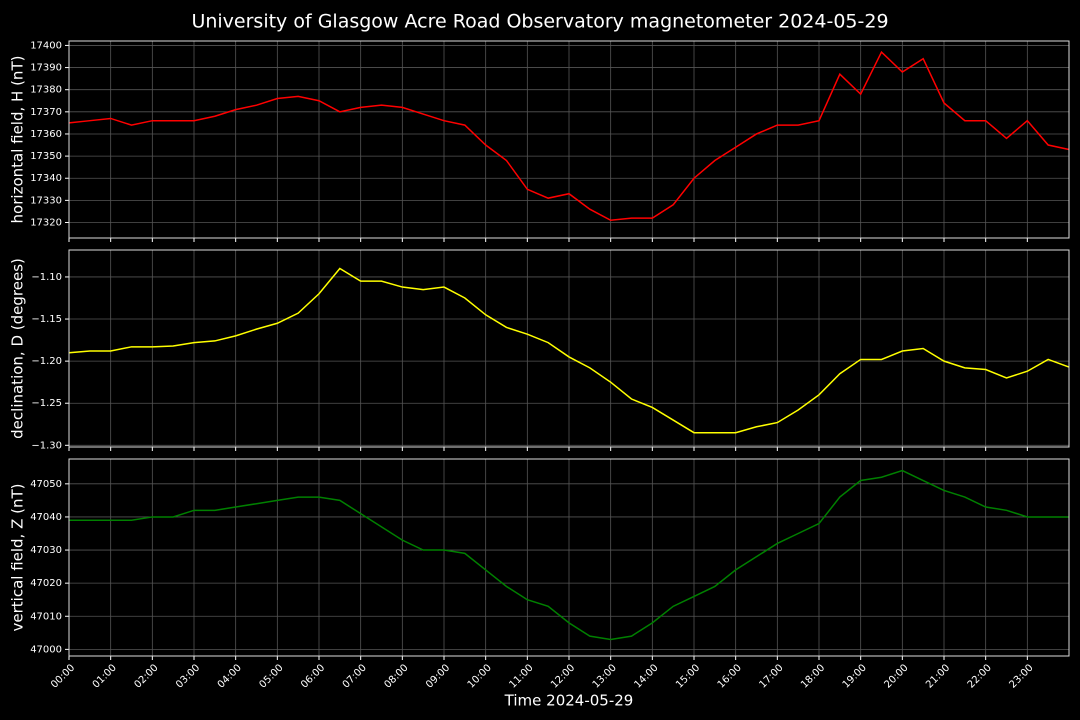 This screenshot has width=1080, height=720. I want to click on y-tick-label: 47030, so click(46, 550).